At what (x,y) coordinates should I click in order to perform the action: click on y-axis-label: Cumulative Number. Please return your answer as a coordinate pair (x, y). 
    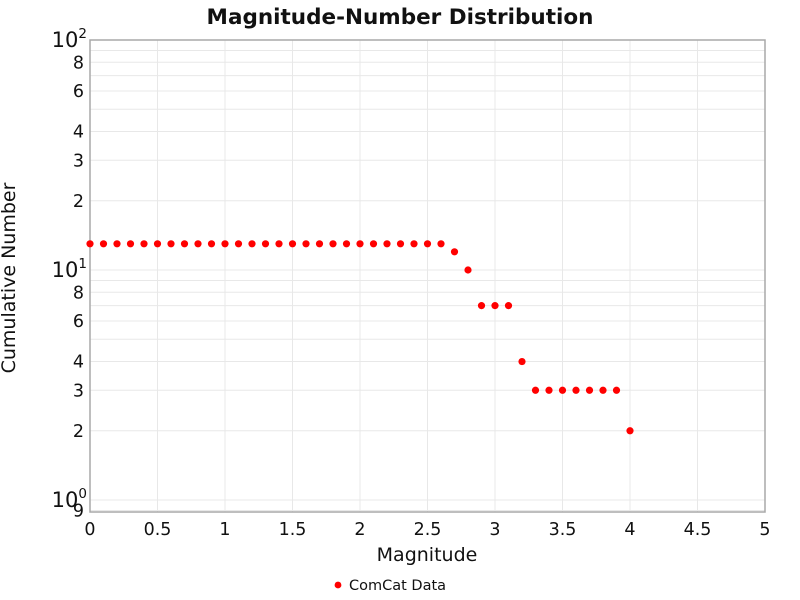
    Looking at the image, I should click on (10, 277).